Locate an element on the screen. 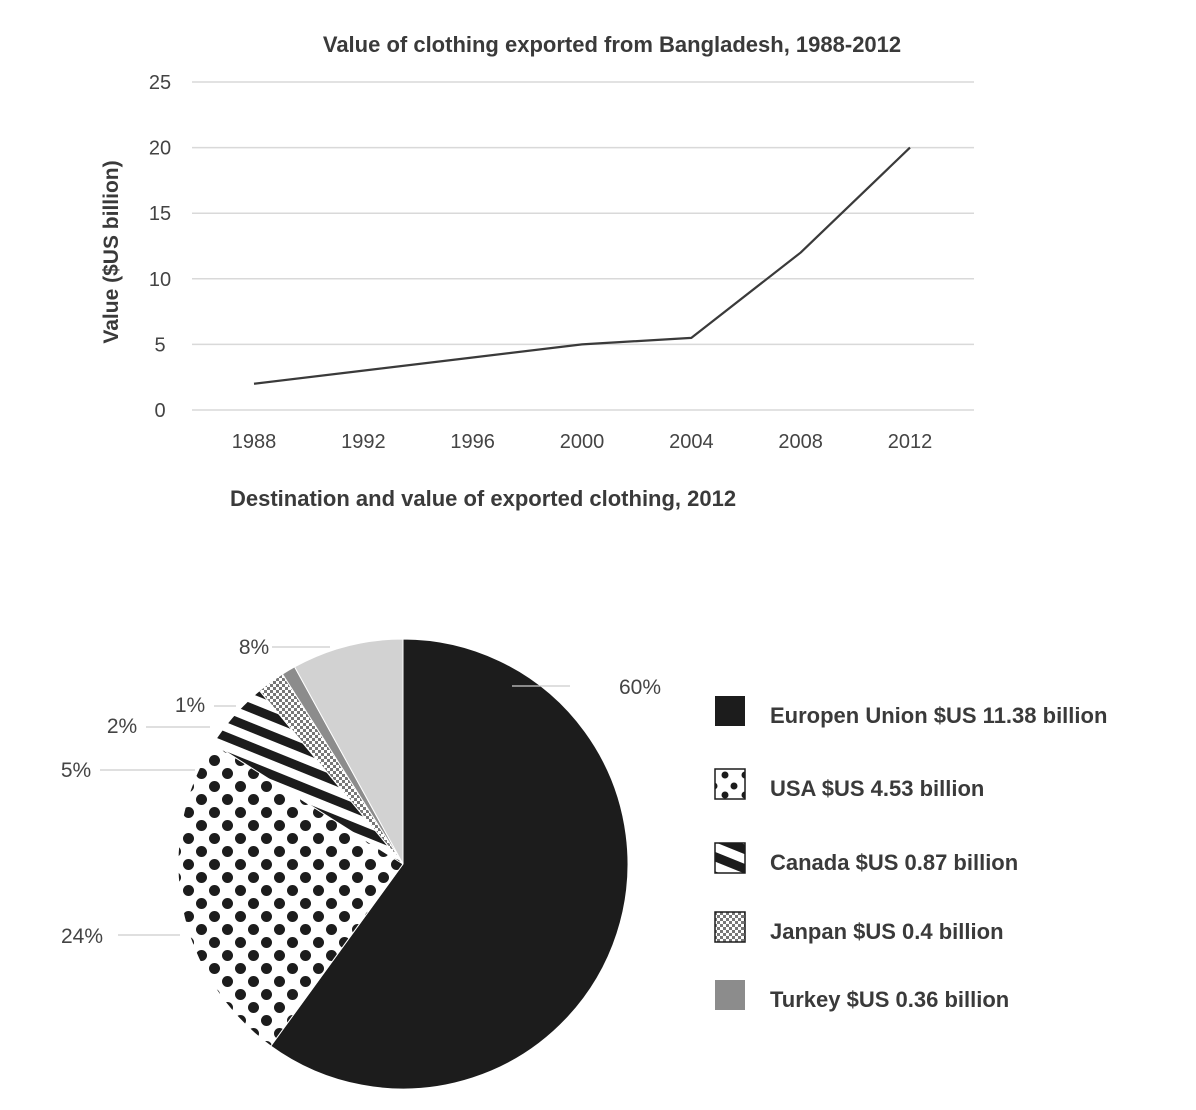 The image size is (1196, 1110). y-tick-label: 5 is located at coordinates (159, 345).